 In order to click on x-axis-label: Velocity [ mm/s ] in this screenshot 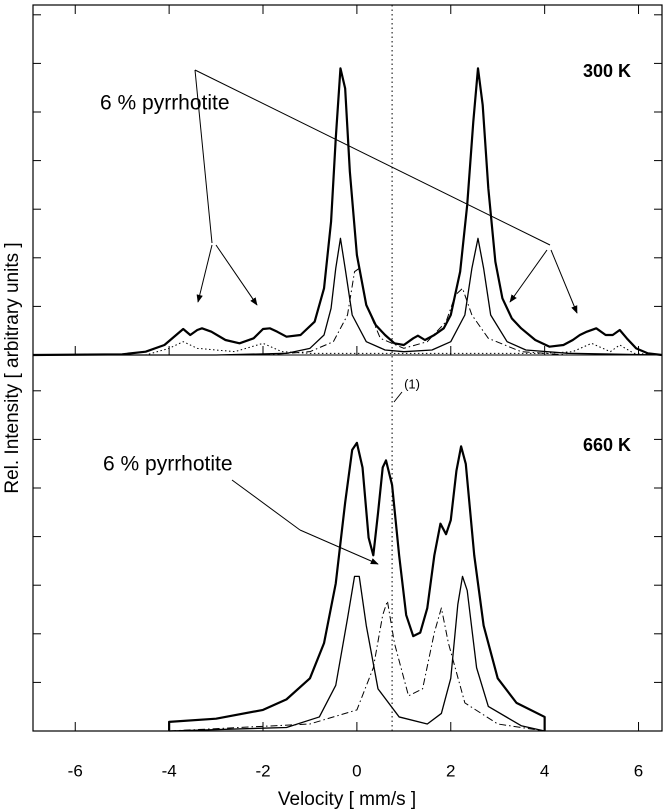, I will do `click(347, 799)`.